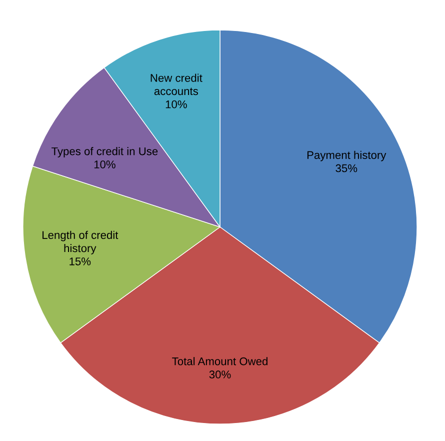 The width and height of the screenshot is (445, 441). What do you see at coordinates (80, 262) in the screenshot?
I see `data-label: 15%` at bounding box center [80, 262].